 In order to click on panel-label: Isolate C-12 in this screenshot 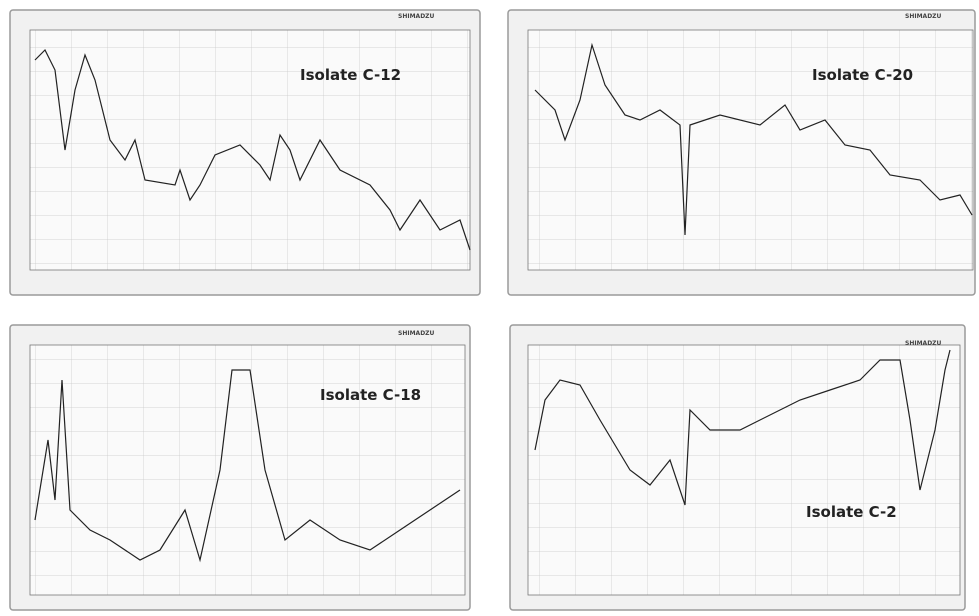, I will do `click(350, 75)`.